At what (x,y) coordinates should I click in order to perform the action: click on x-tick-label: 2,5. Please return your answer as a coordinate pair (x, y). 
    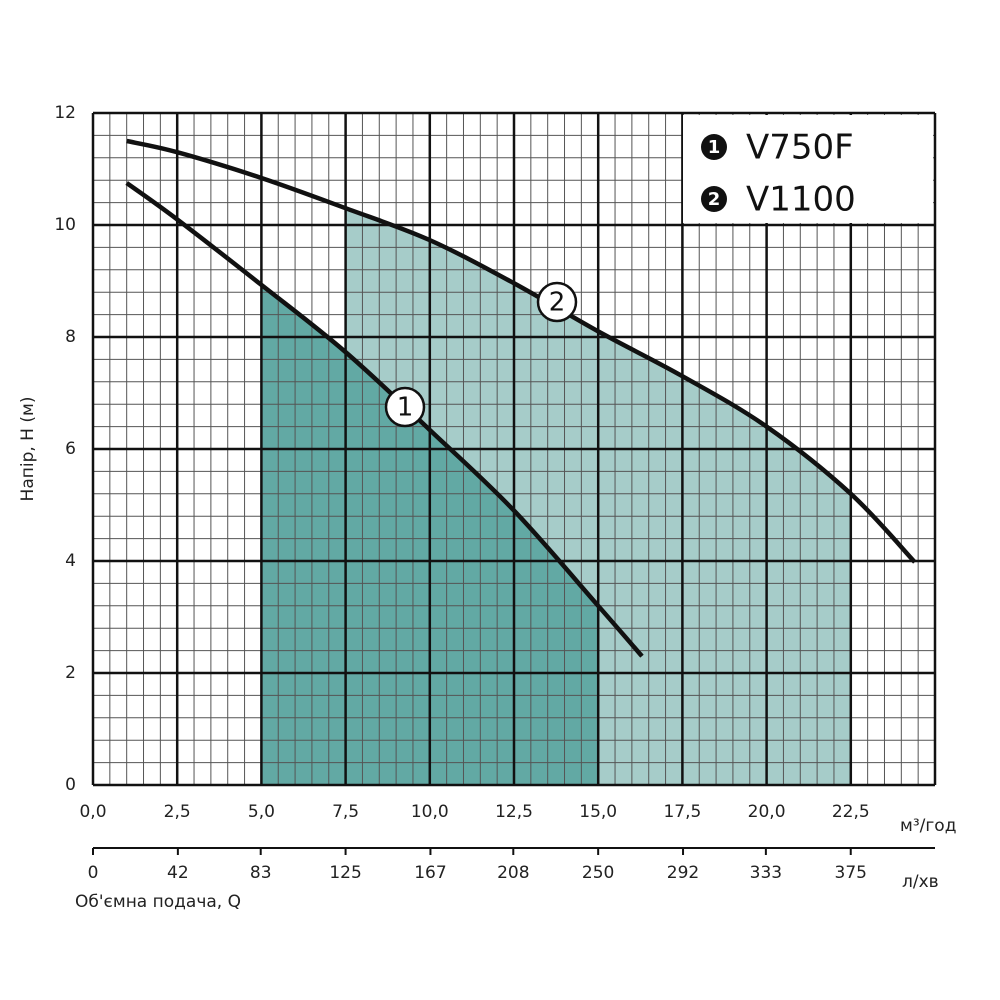
    Looking at the image, I should click on (177, 812).